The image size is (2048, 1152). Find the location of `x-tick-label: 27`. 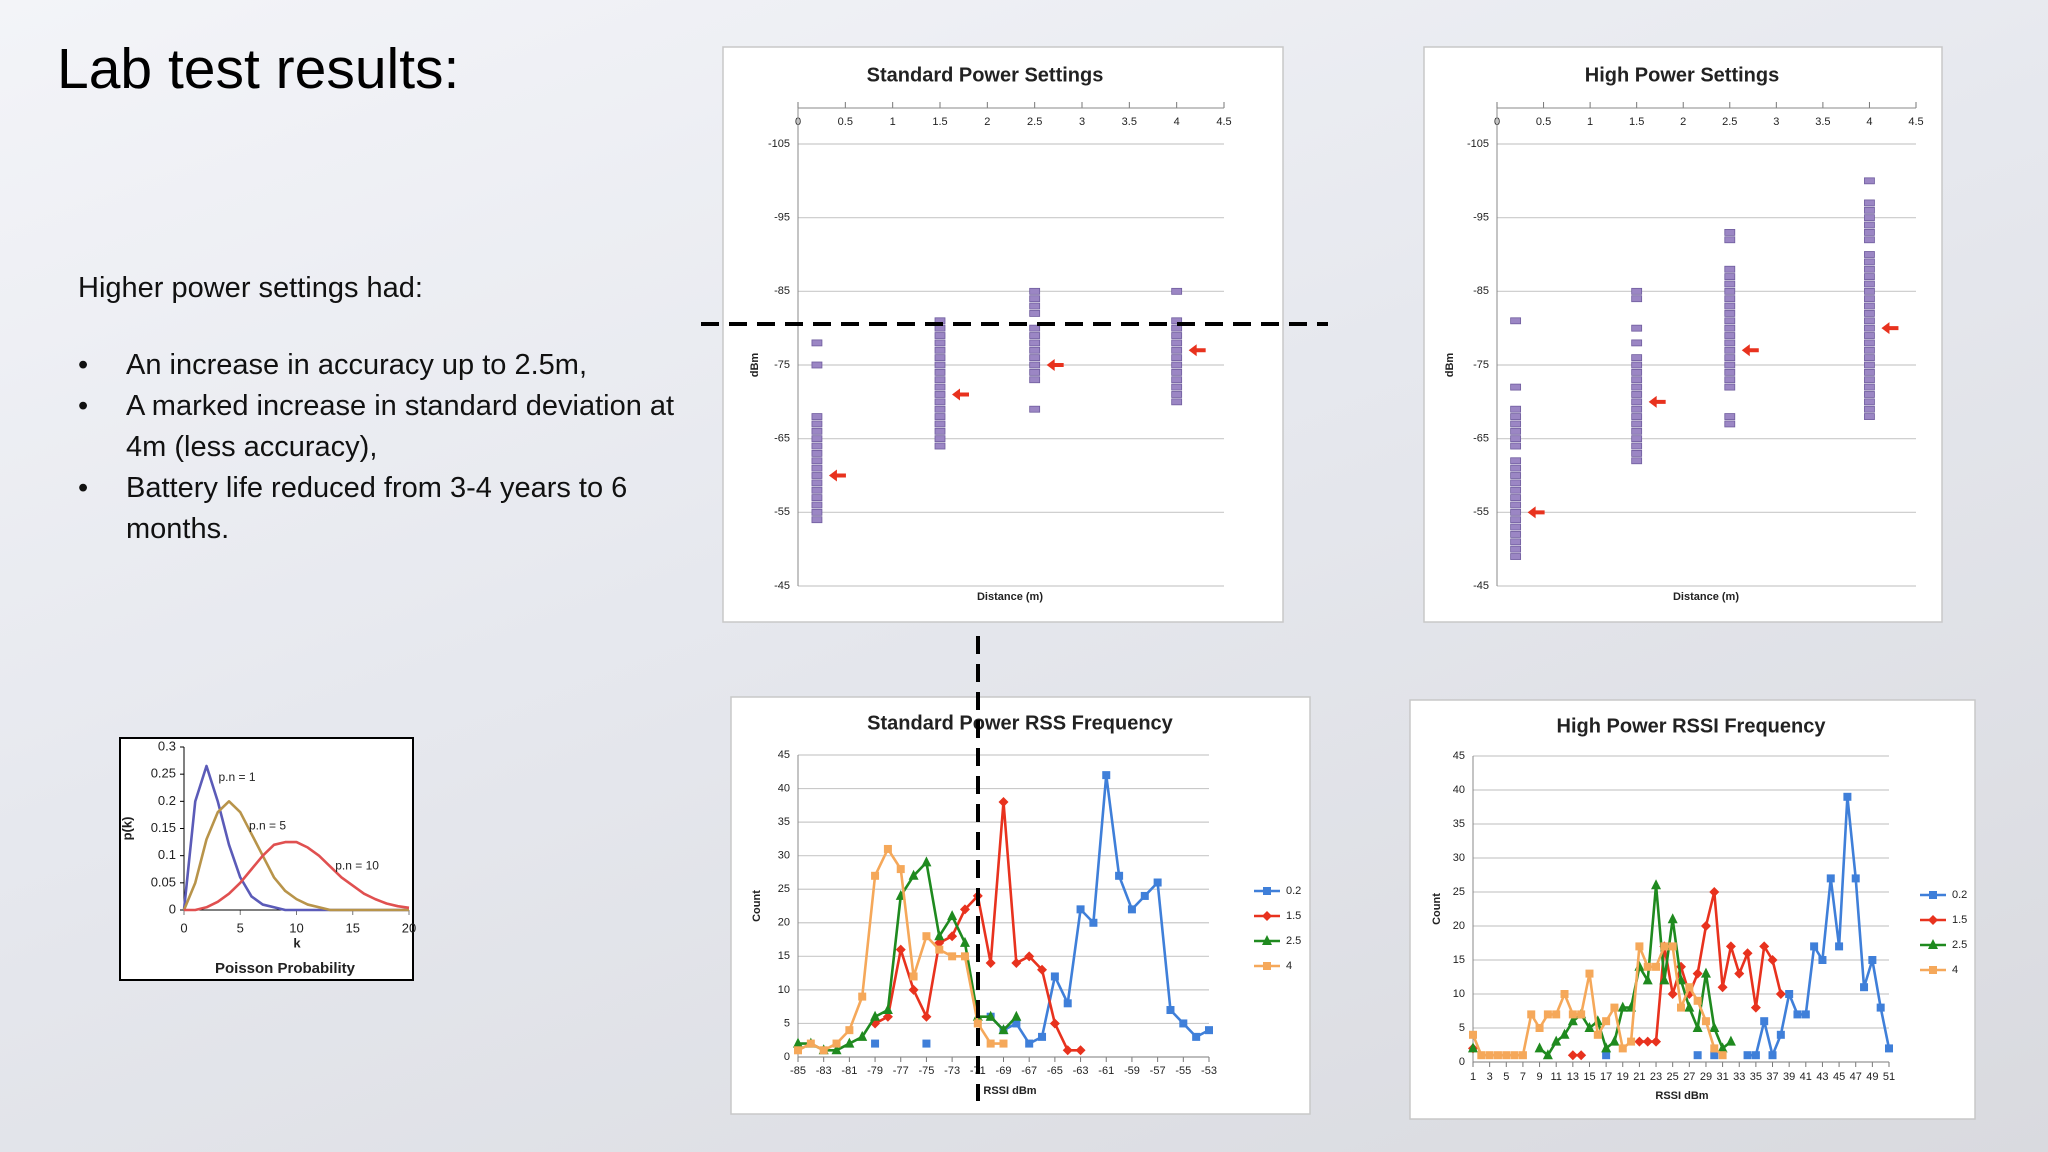

x-tick-label: 27 is located at coordinates (1689, 1077).